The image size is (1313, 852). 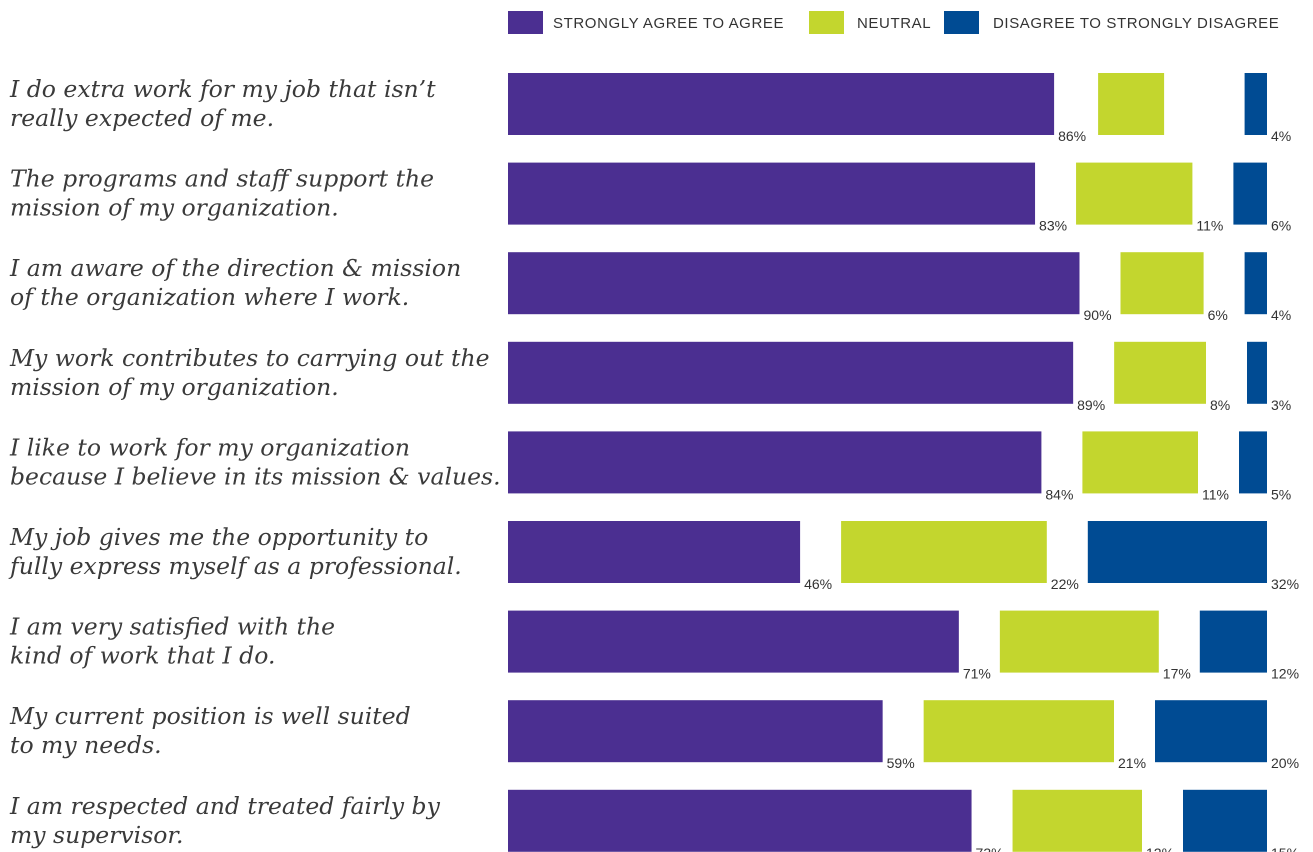 I want to click on label-neutral-3: 8%, so click(x=1220, y=405).